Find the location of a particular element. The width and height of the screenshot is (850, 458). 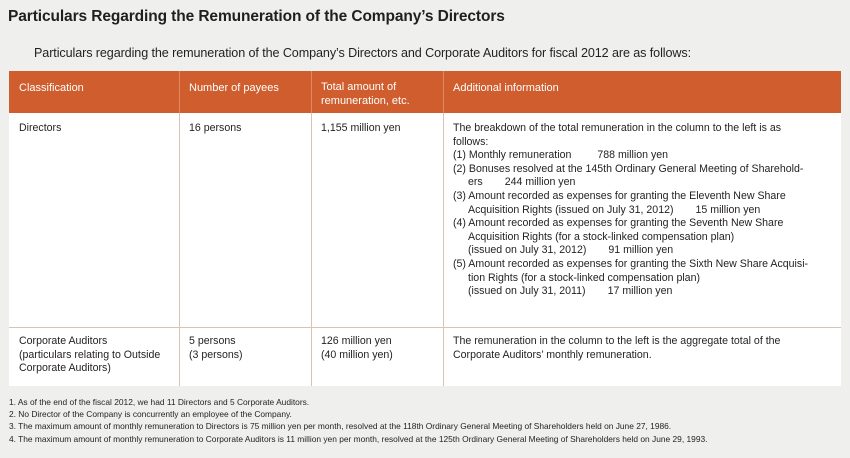

header-info: Additional information is located at coordinates (506, 88).